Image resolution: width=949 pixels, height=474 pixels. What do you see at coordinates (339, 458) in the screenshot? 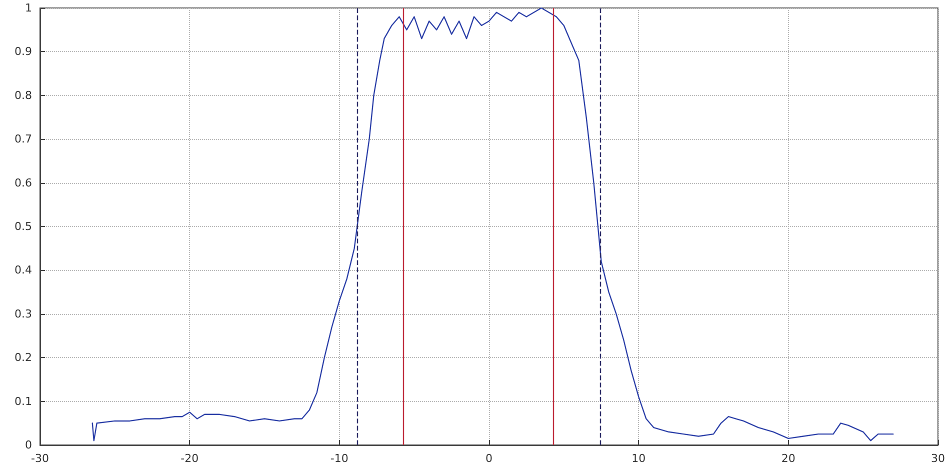
I see `x-tick-label: -10` at bounding box center [339, 458].